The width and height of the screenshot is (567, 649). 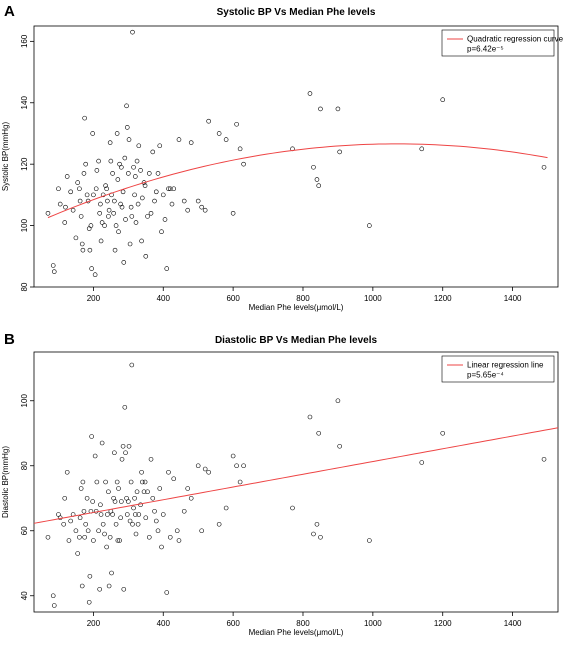 What do you see at coordinates (303, 298) in the screenshot?
I see `x-tick-label: 800` at bounding box center [303, 298].